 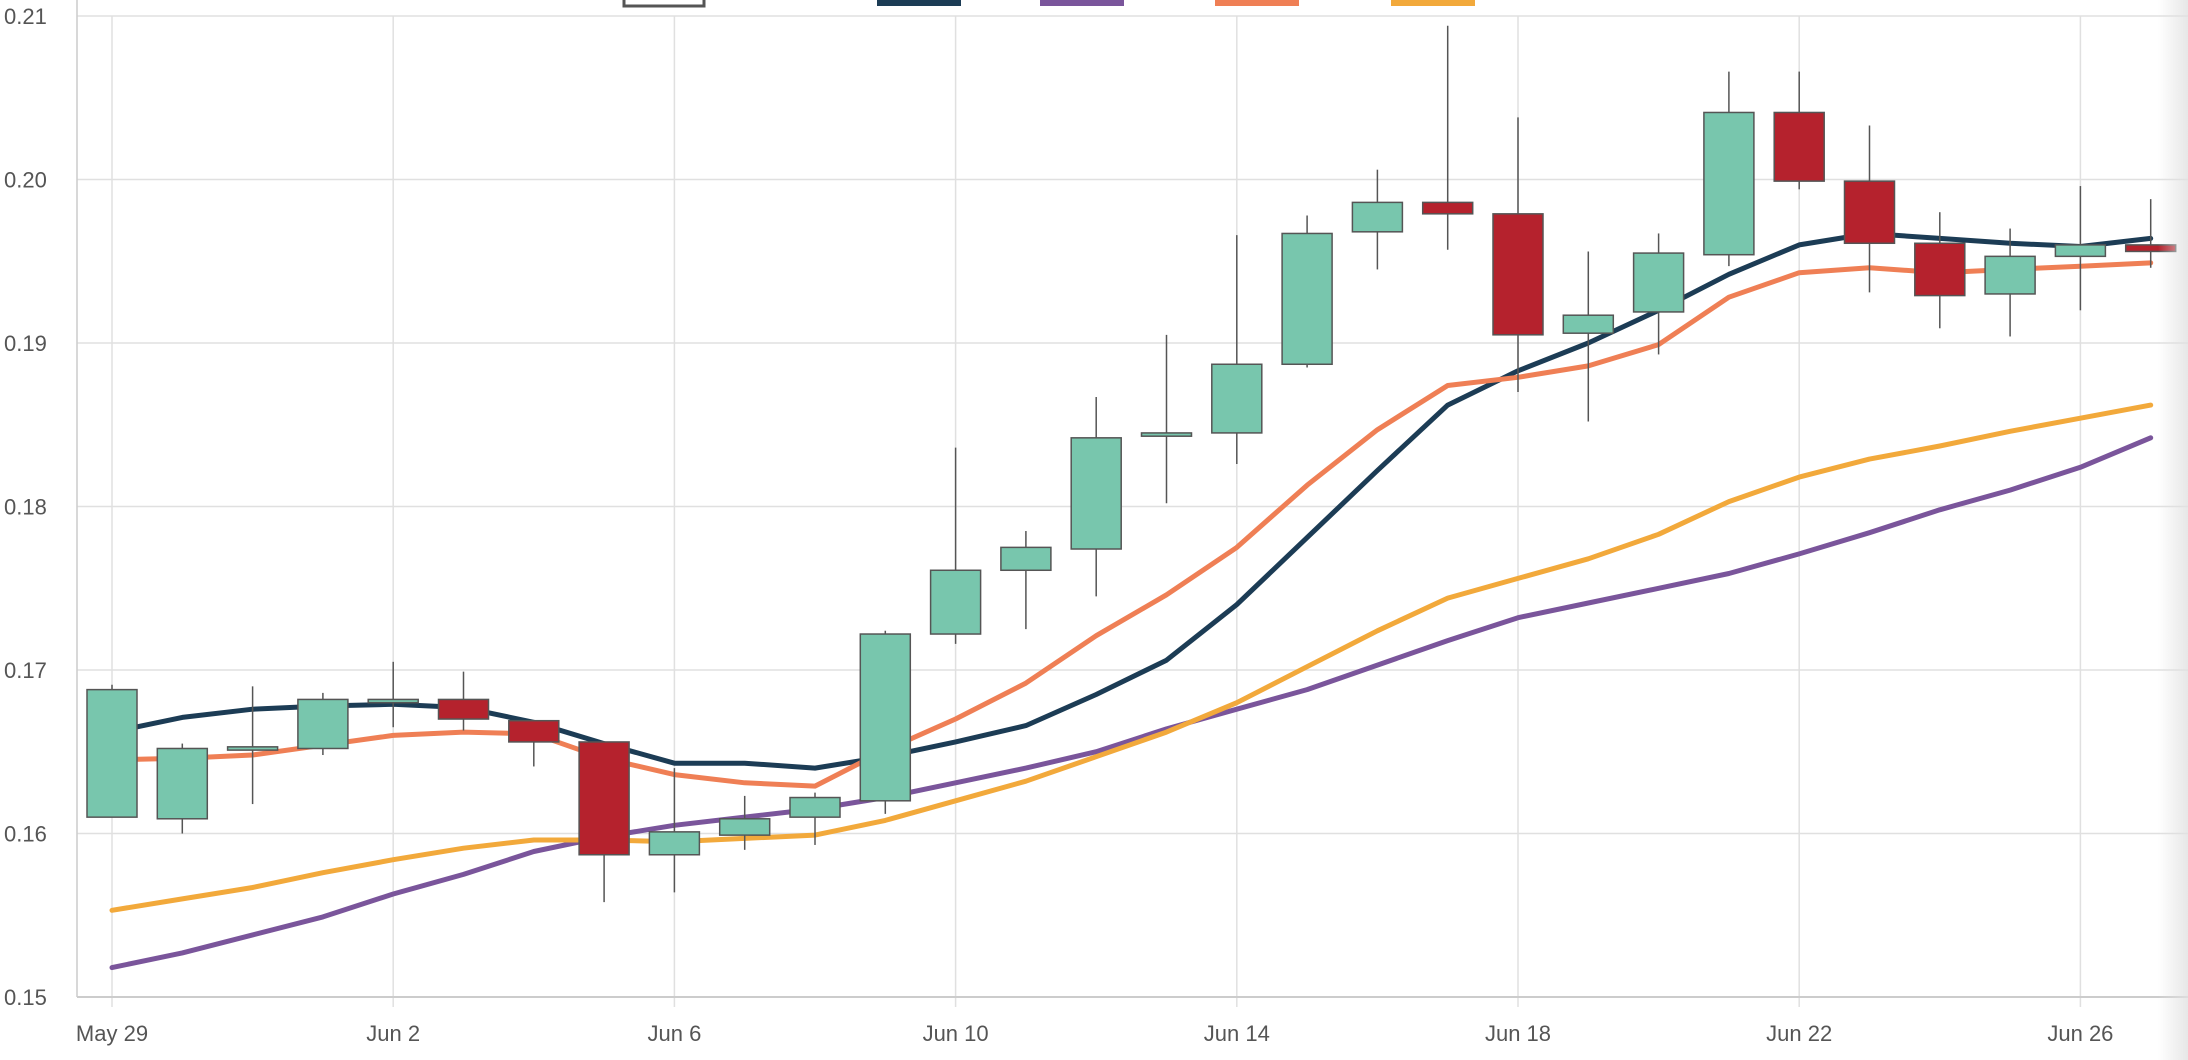 What do you see at coordinates (956, 1033) in the screenshot?
I see `x-tick-label: Jun 10` at bounding box center [956, 1033].